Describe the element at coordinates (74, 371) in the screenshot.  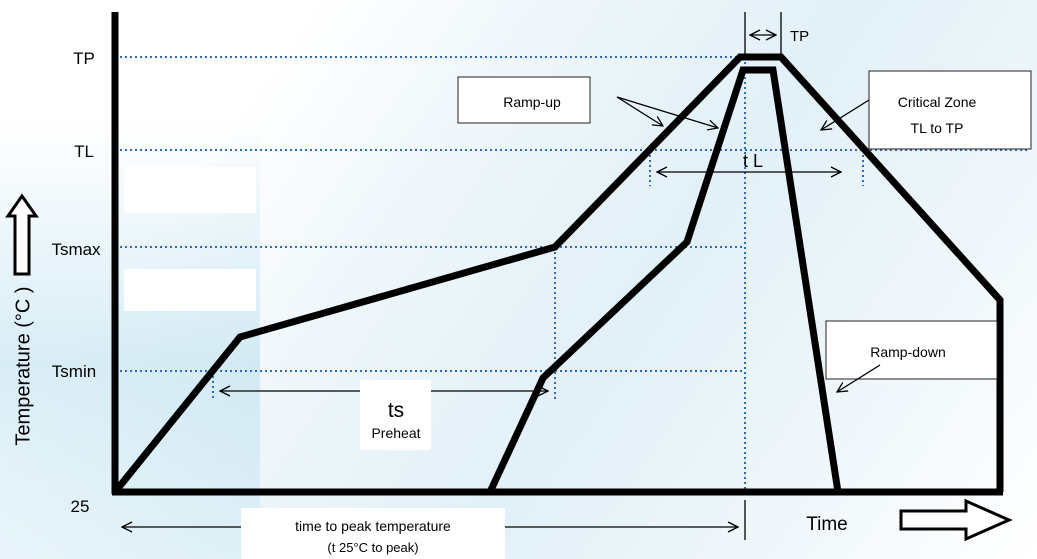
I see `tsmin-level-label: Tsmin` at that location.